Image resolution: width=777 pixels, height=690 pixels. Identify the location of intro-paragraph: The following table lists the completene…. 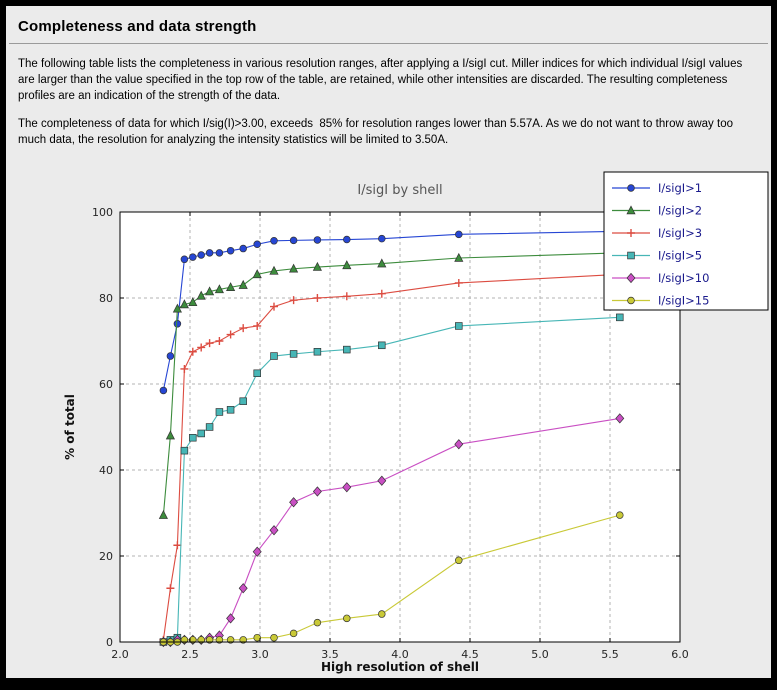
(382, 80).